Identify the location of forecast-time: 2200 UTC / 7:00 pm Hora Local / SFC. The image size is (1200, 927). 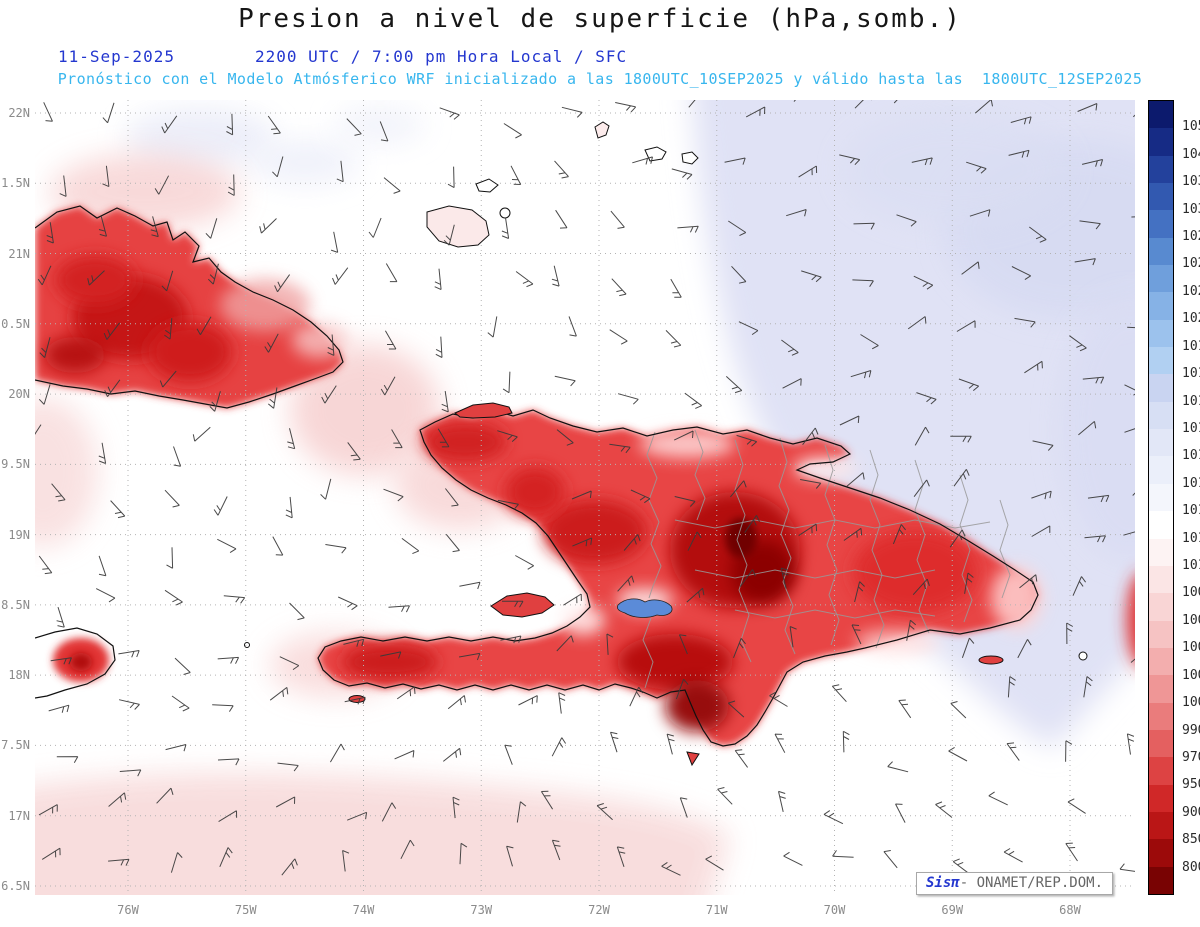
(441, 56).